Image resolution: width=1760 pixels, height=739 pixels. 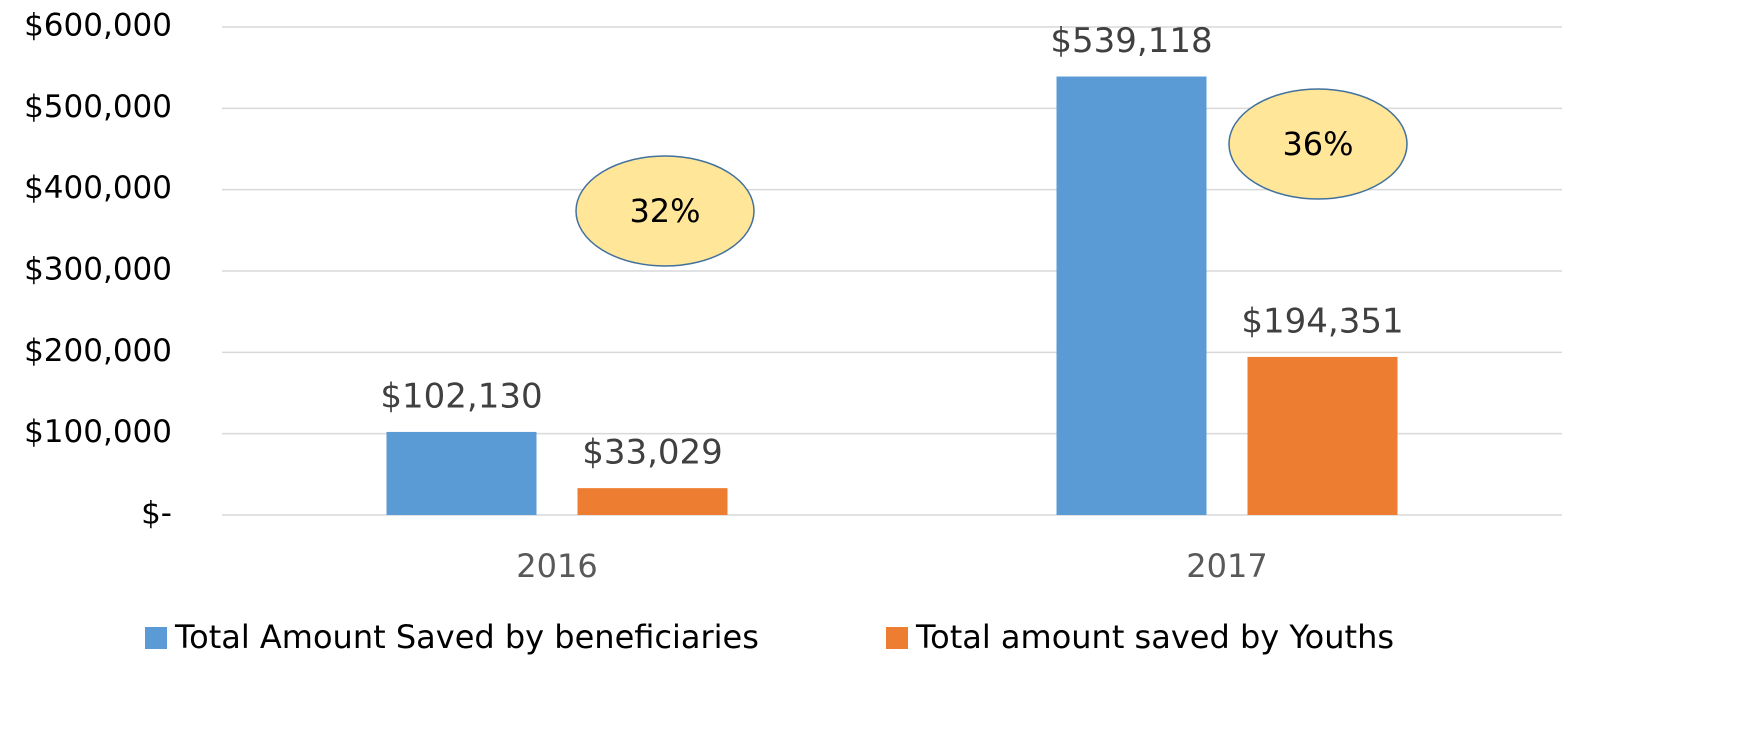 What do you see at coordinates (98, 107) in the screenshot?
I see `y-tick-label: $500,000` at bounding box center [98, 107].